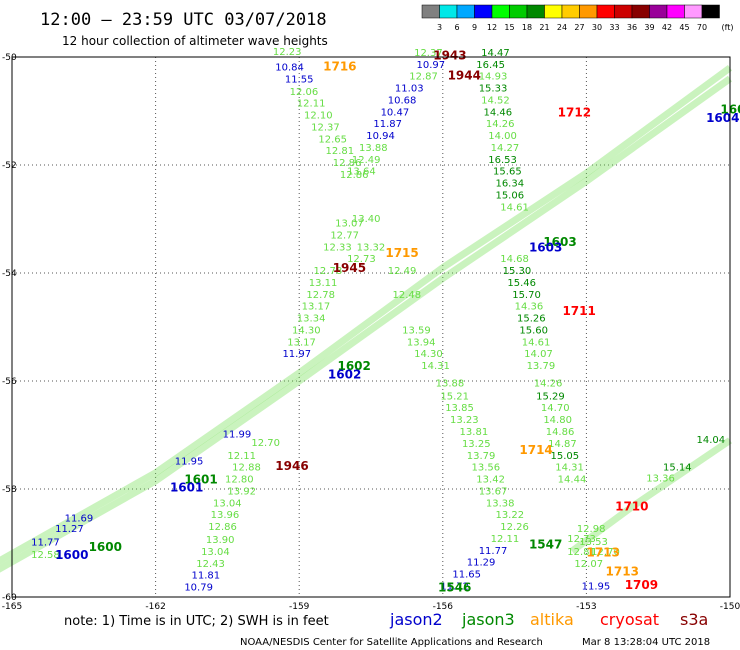 Image resolution: width=740 pixels, height=650 pixels. What do you see at coordinates (578, 311) in the screenshot?
I see `time-label: 1711` at bounding box center [578, 311].